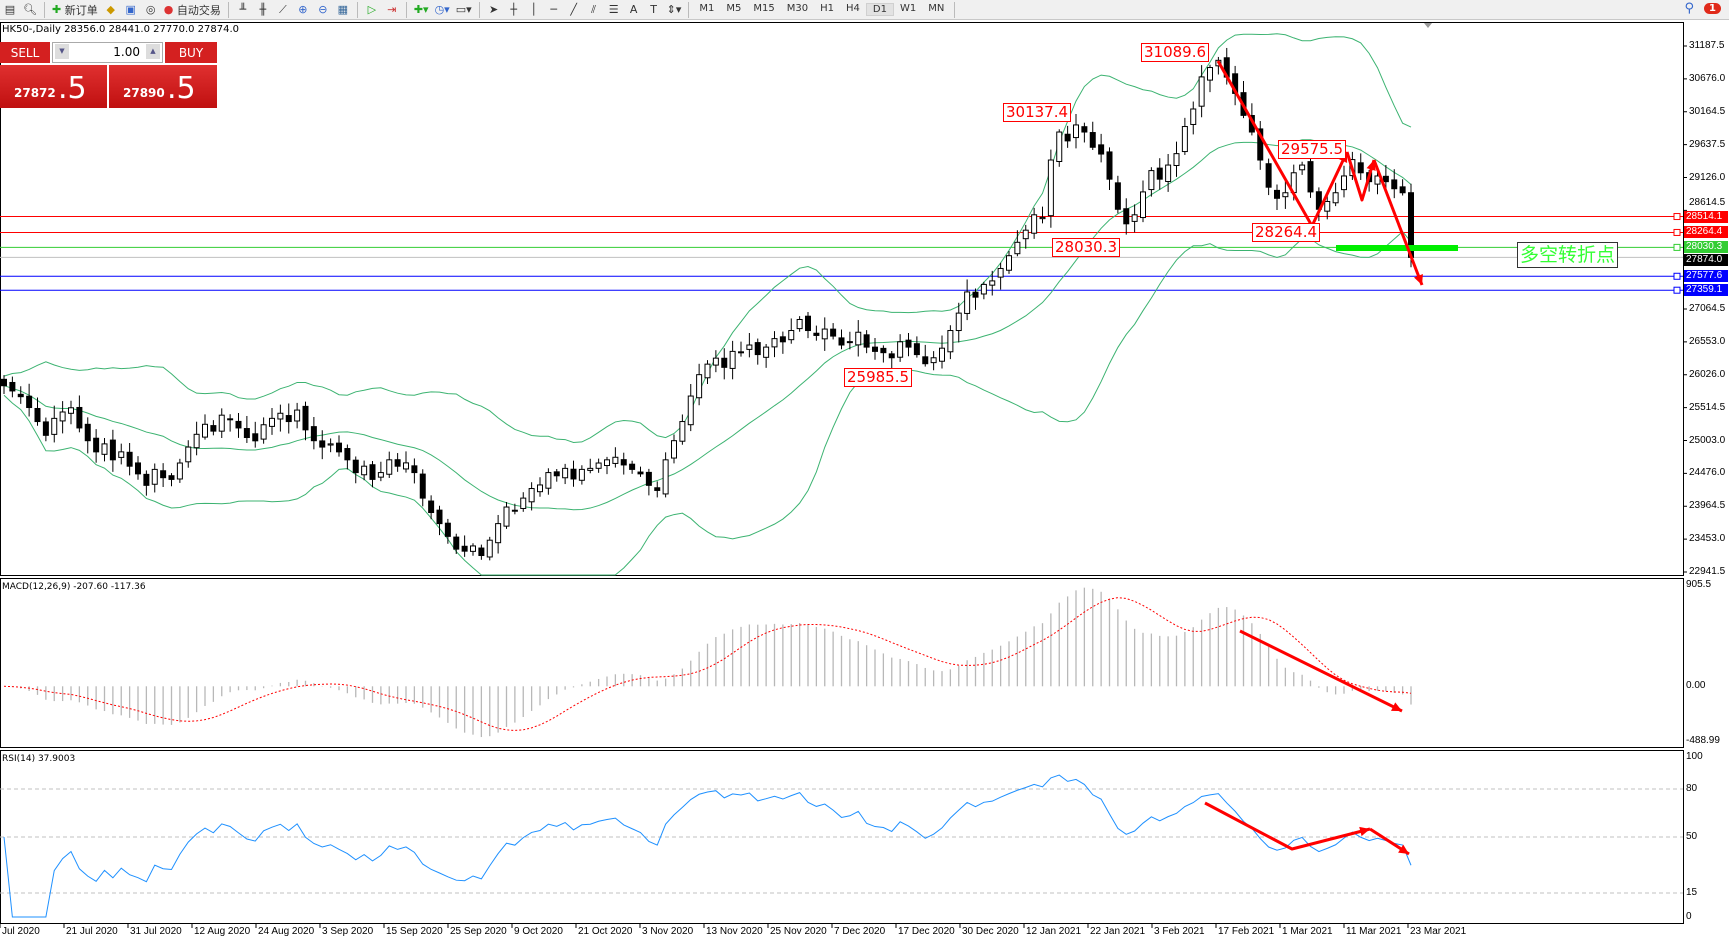  What do you see at coordinates (421, 9) in the screenshot?
I see `indicators-icon: ✚▾` at bounding box center [421, 9].